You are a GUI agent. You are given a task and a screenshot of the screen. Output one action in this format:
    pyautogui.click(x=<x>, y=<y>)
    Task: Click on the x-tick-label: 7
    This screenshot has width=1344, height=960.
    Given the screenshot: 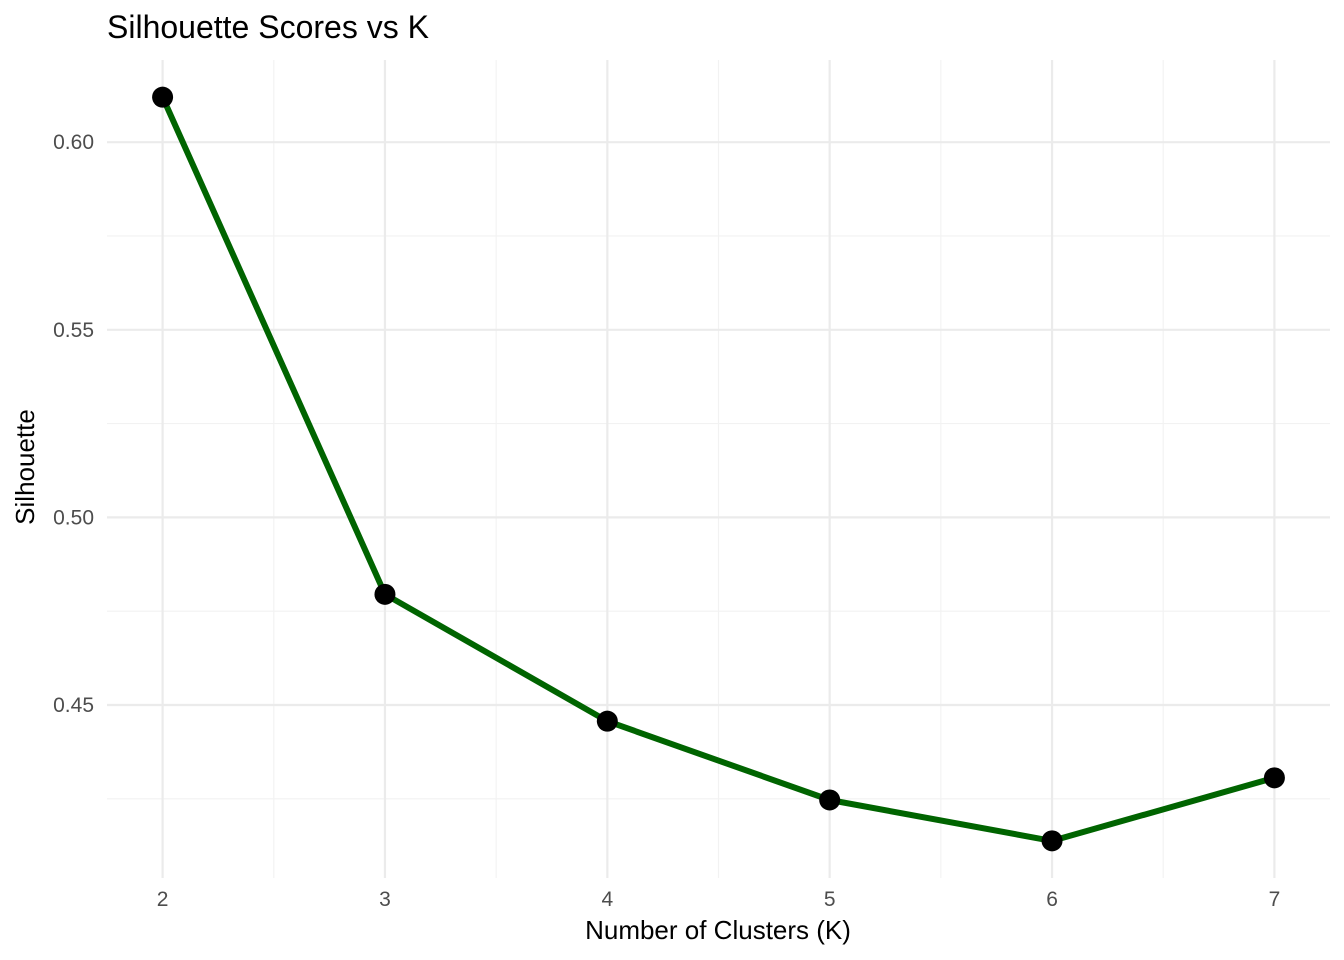 What is the action you would take?
    pyautogui.click(x=1275, y=899)
    